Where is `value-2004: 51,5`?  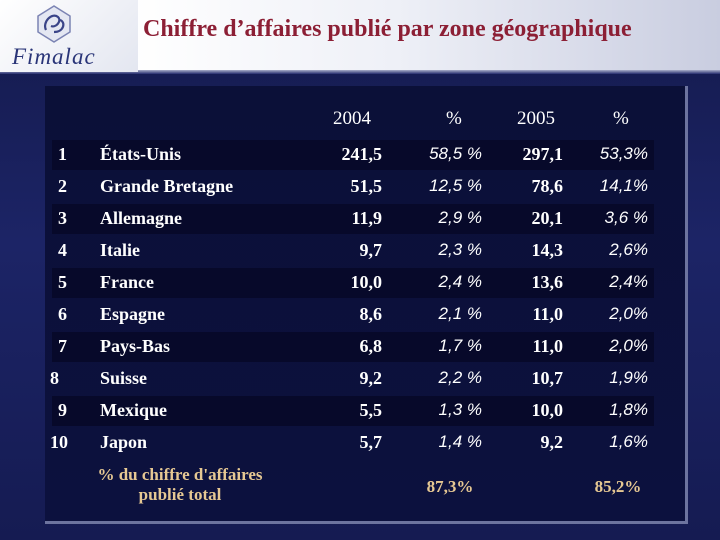 value-2004: 51,5 is located at coordinates (366, 186).